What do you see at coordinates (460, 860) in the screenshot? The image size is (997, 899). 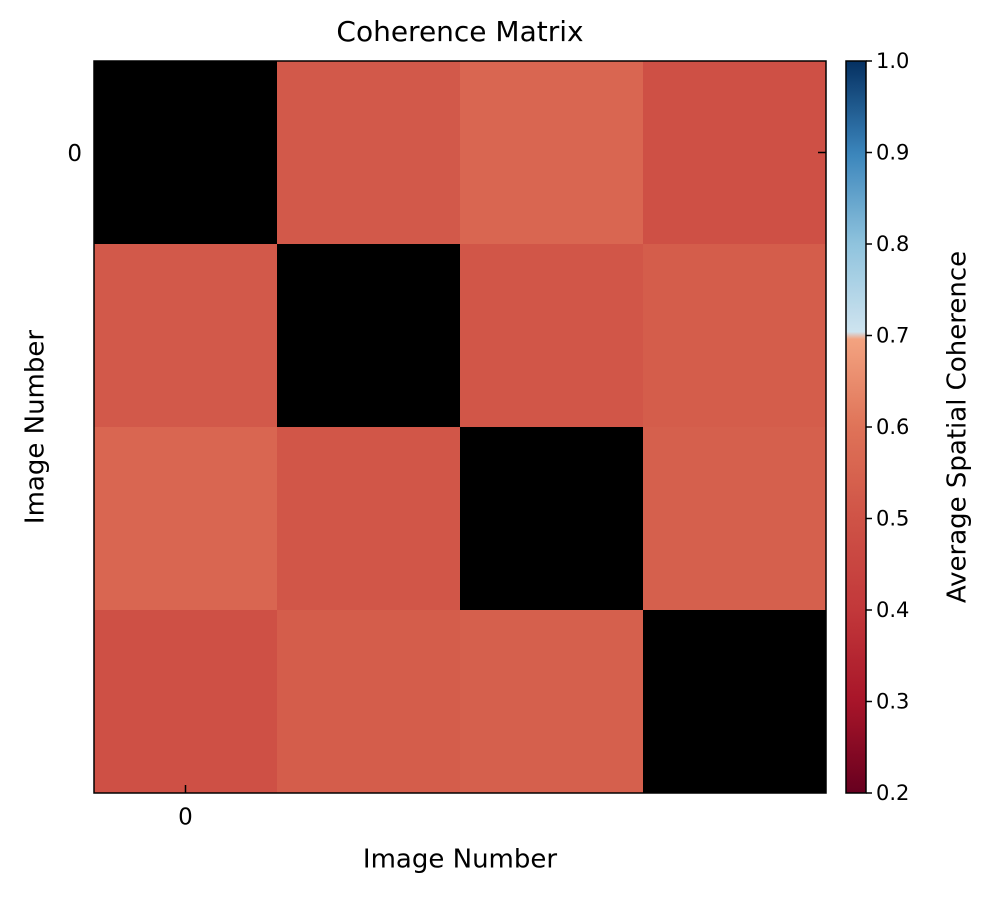 I see `x-axis-label: Image Number` at bounding box center [460, 860].